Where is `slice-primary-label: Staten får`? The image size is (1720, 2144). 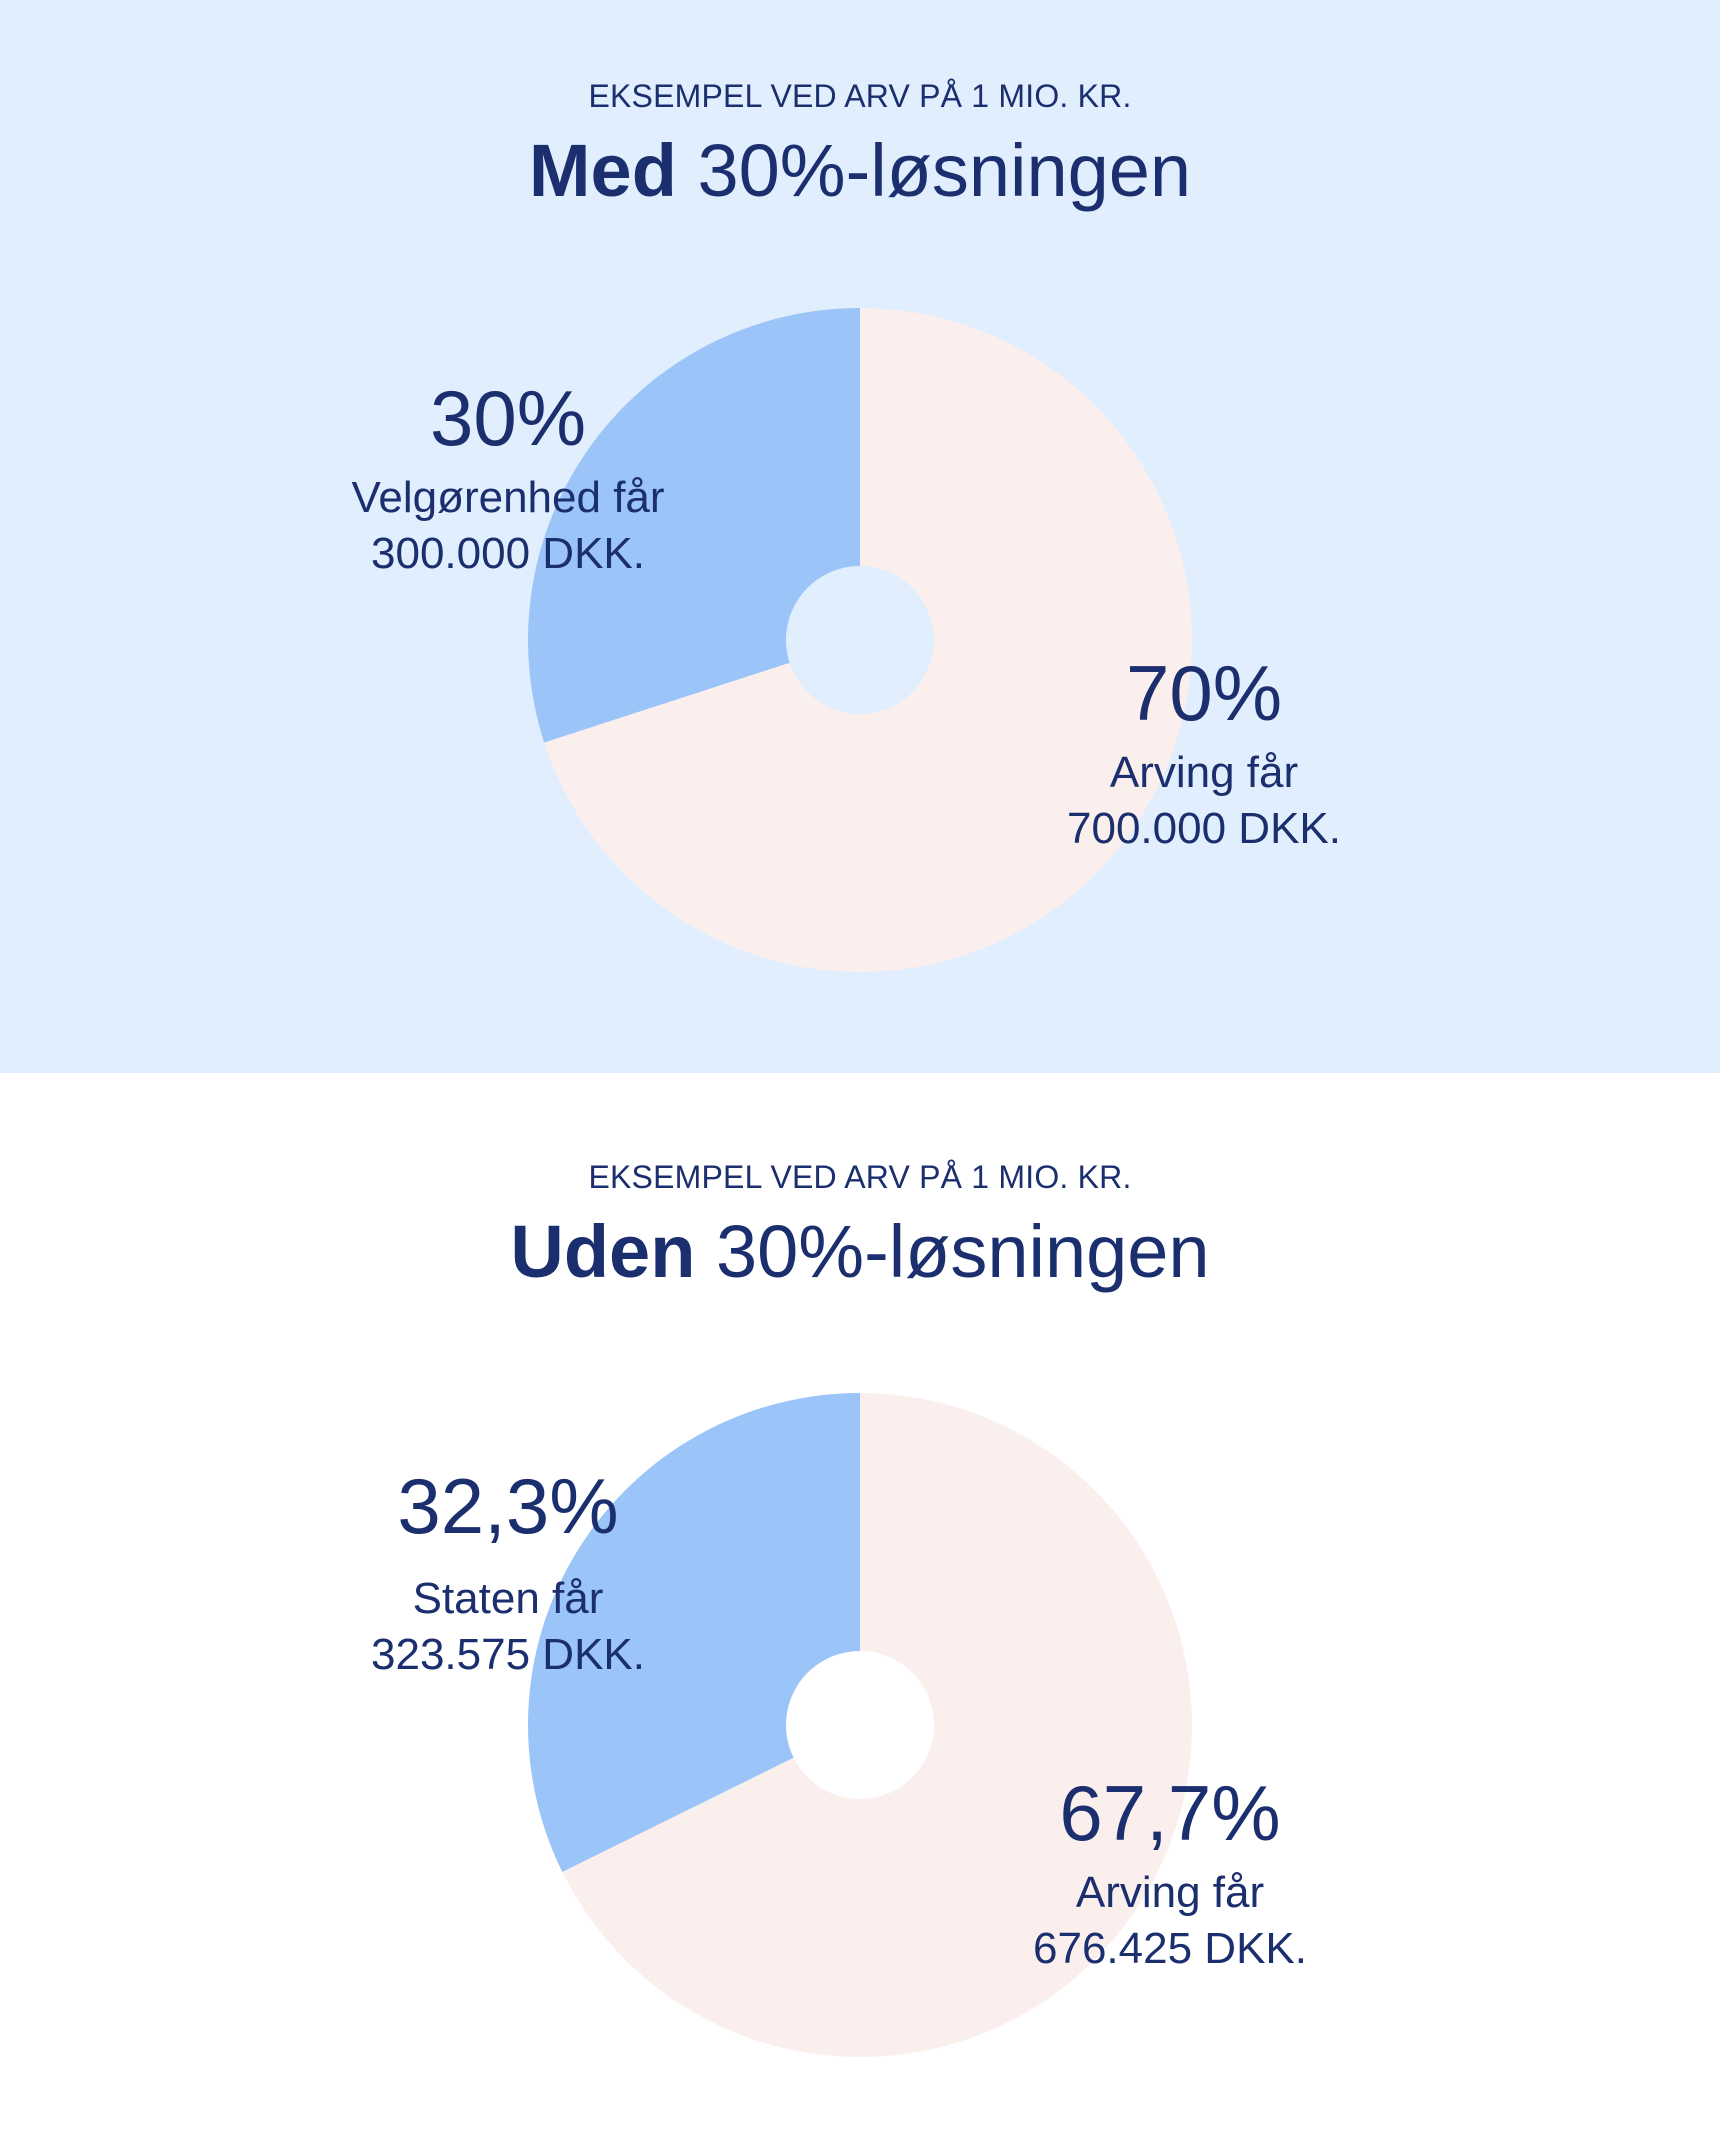
slice-primary-label: Staten får is located at coordinates (508, 1598).